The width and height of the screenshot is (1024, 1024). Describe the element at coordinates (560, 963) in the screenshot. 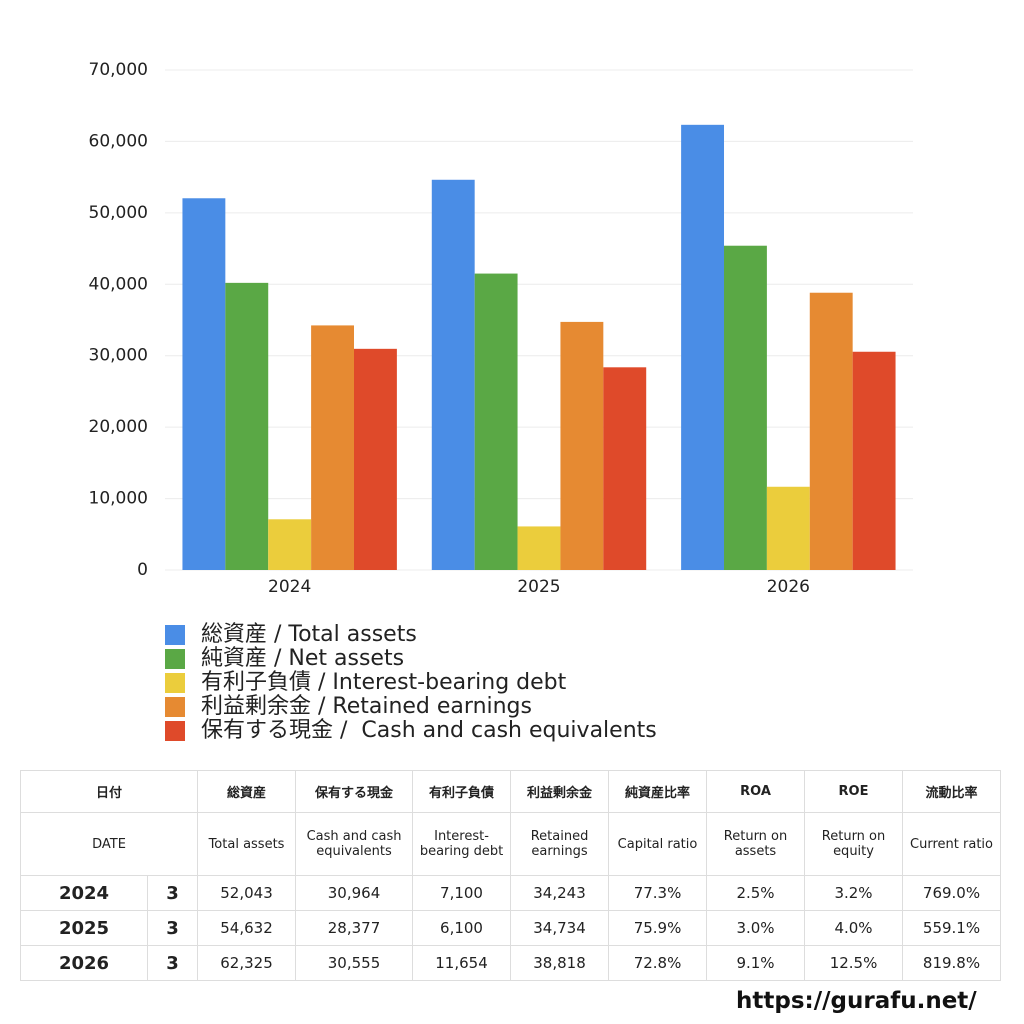

I see `table-cell: 38,818` at that location.